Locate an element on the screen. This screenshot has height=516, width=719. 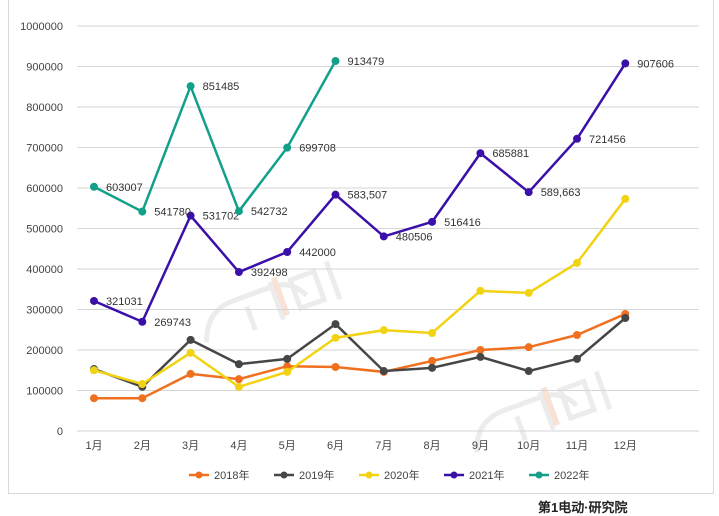
data-label: 541780 is located at coordinates (172, 213).